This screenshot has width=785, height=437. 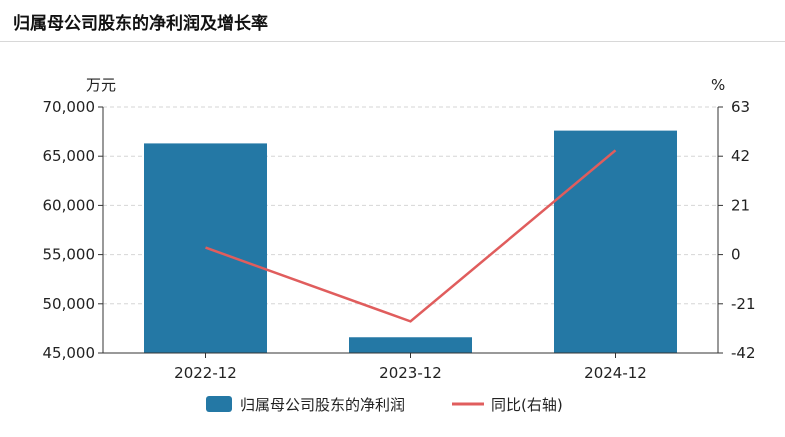 I want to click on legend-bar-label: 归属母公司股东的净利润, so click(x=322, y=405).